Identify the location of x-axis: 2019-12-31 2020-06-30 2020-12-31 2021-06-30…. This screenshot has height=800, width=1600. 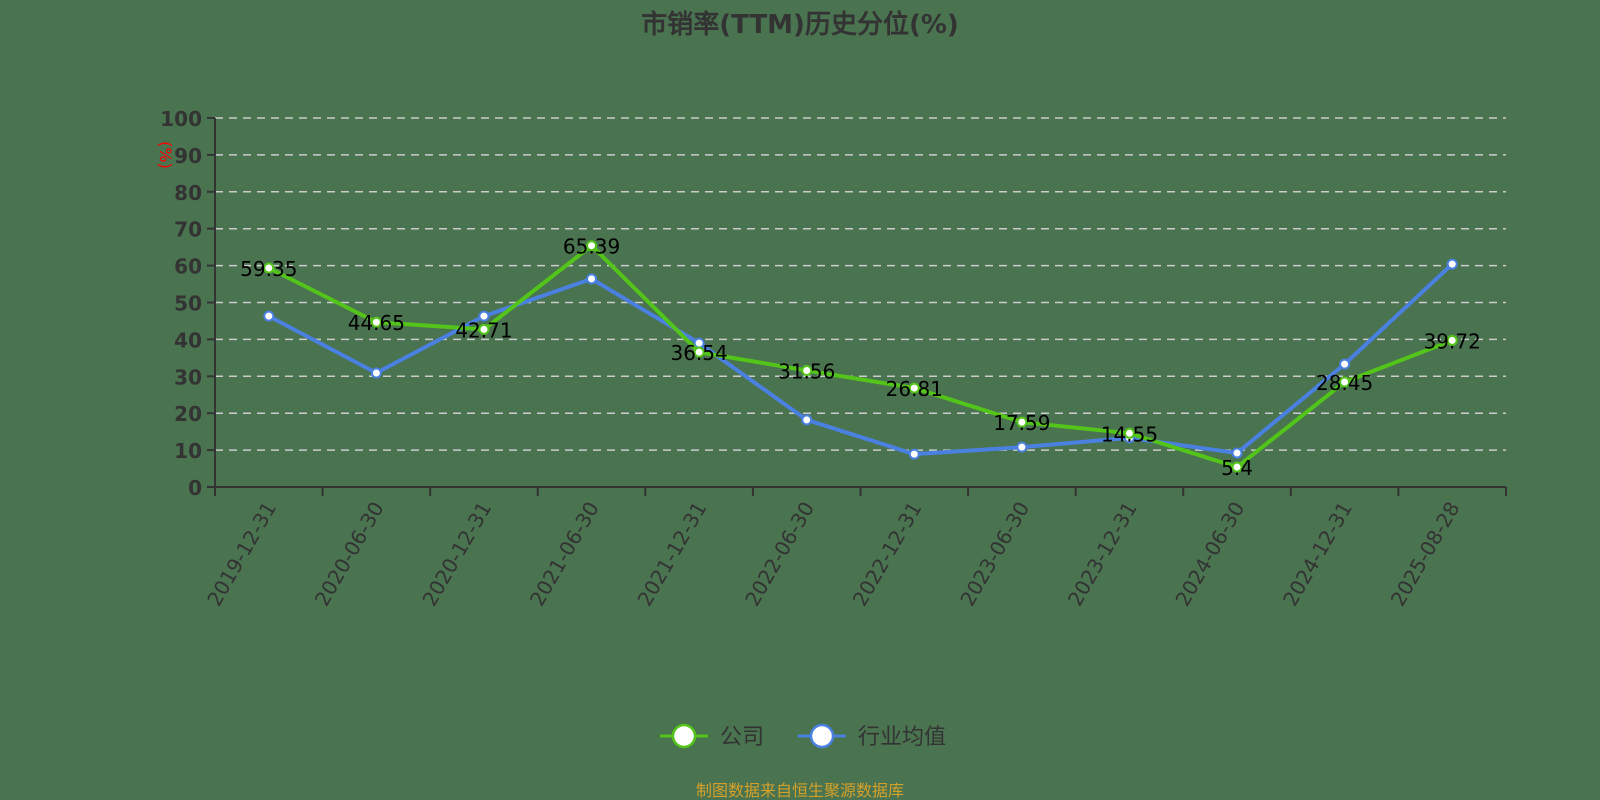
(854, 548).